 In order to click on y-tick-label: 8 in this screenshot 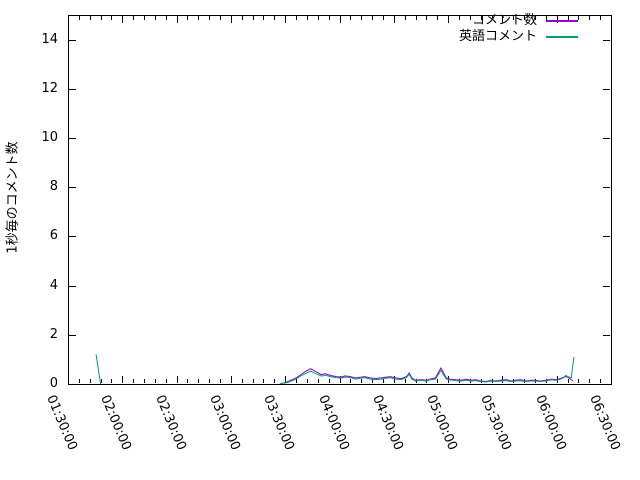, I will do `click(53, 186)`.